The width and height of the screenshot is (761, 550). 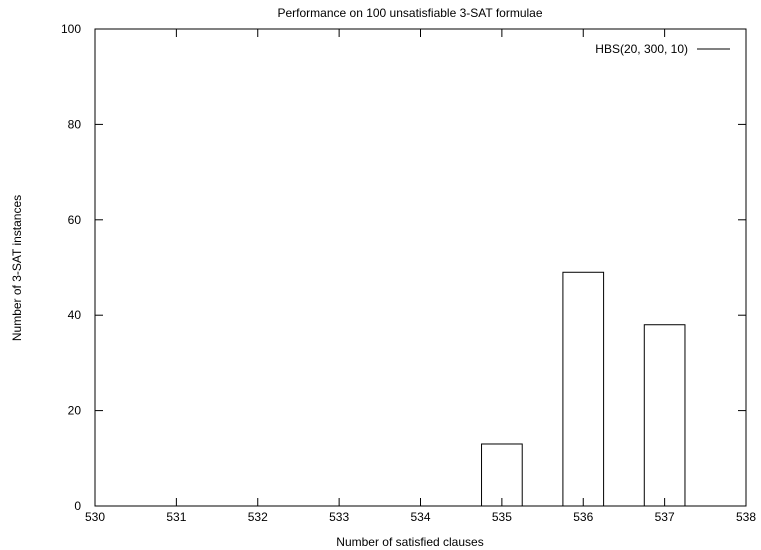 What do you see at coordinates (71, 29) in the screenshot?
I see `y-tick-label: 100` at bounding box center [71, 29].